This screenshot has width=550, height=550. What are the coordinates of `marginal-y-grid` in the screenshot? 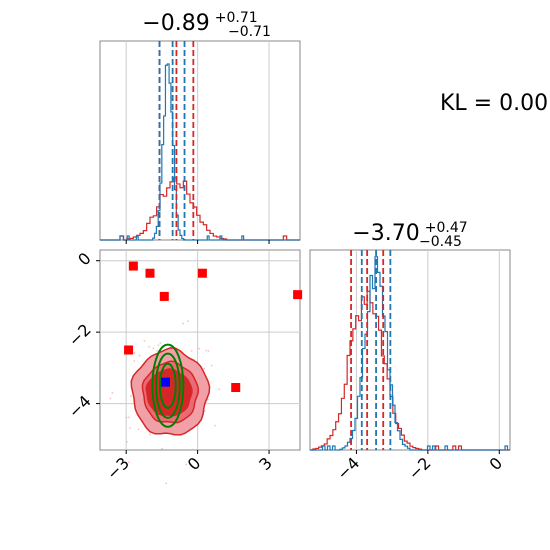 It's located at (427, 350).